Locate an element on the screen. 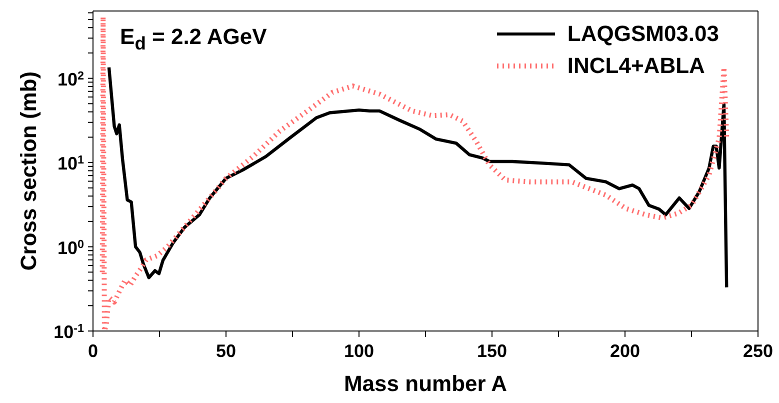  x-tick-label: 200 is located at coordinates (625, 351).